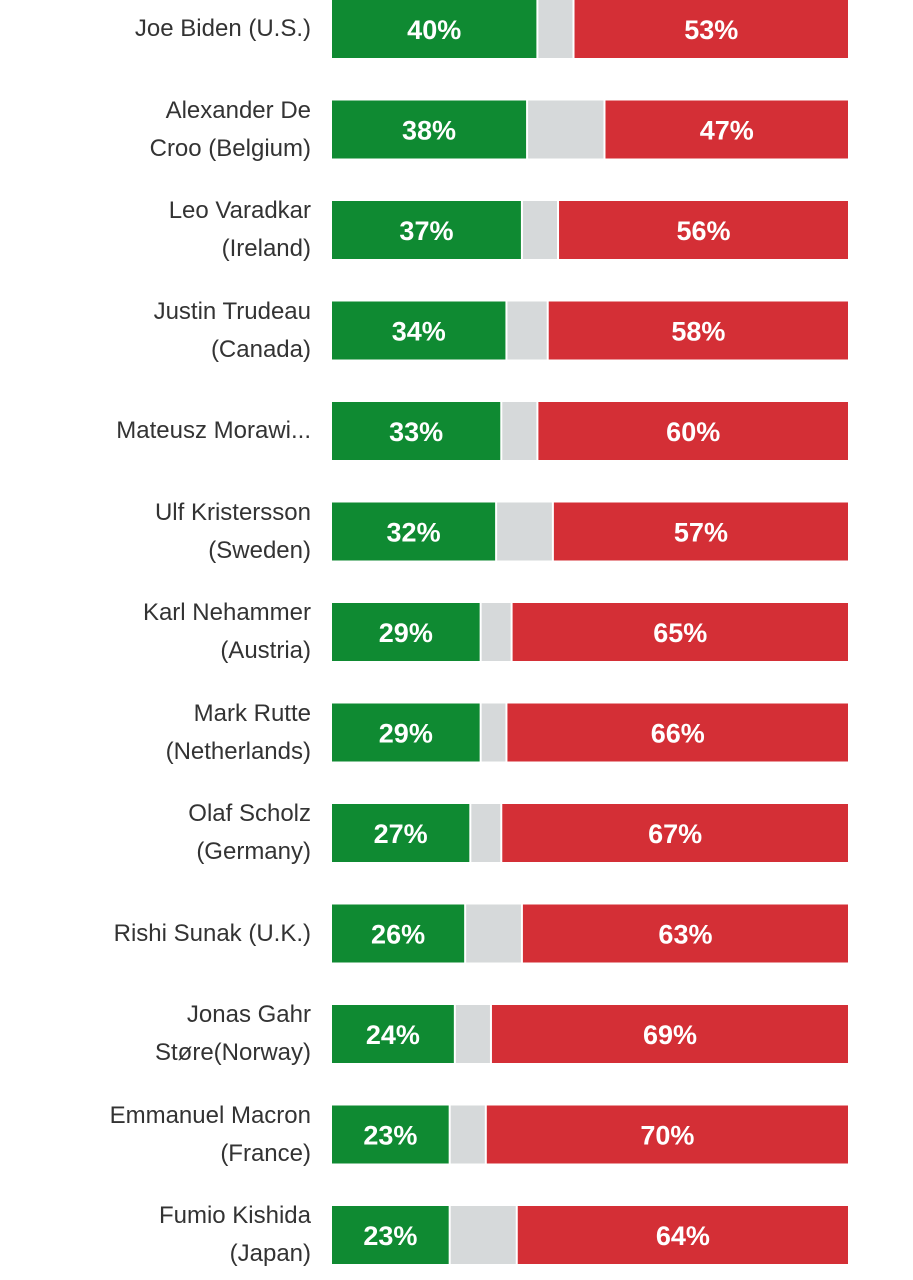 Image resolution: width=913 pixels, height=1280 pixels. I want to click on value-label: 69%, so click(670, 1035).